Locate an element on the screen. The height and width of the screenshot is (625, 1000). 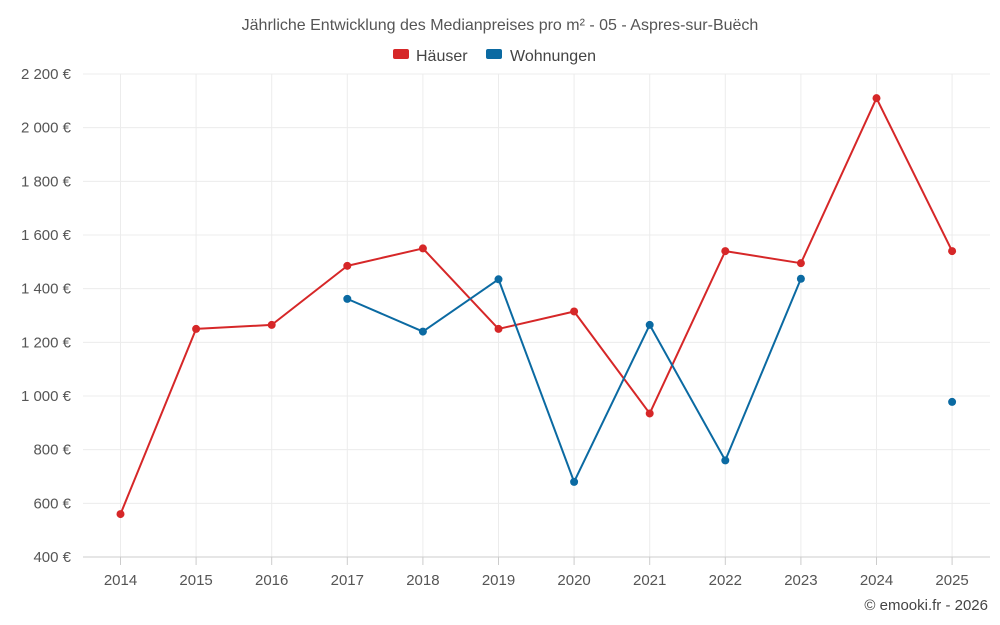
x-tick-label: 2016 is located at coordinates (271, 580).